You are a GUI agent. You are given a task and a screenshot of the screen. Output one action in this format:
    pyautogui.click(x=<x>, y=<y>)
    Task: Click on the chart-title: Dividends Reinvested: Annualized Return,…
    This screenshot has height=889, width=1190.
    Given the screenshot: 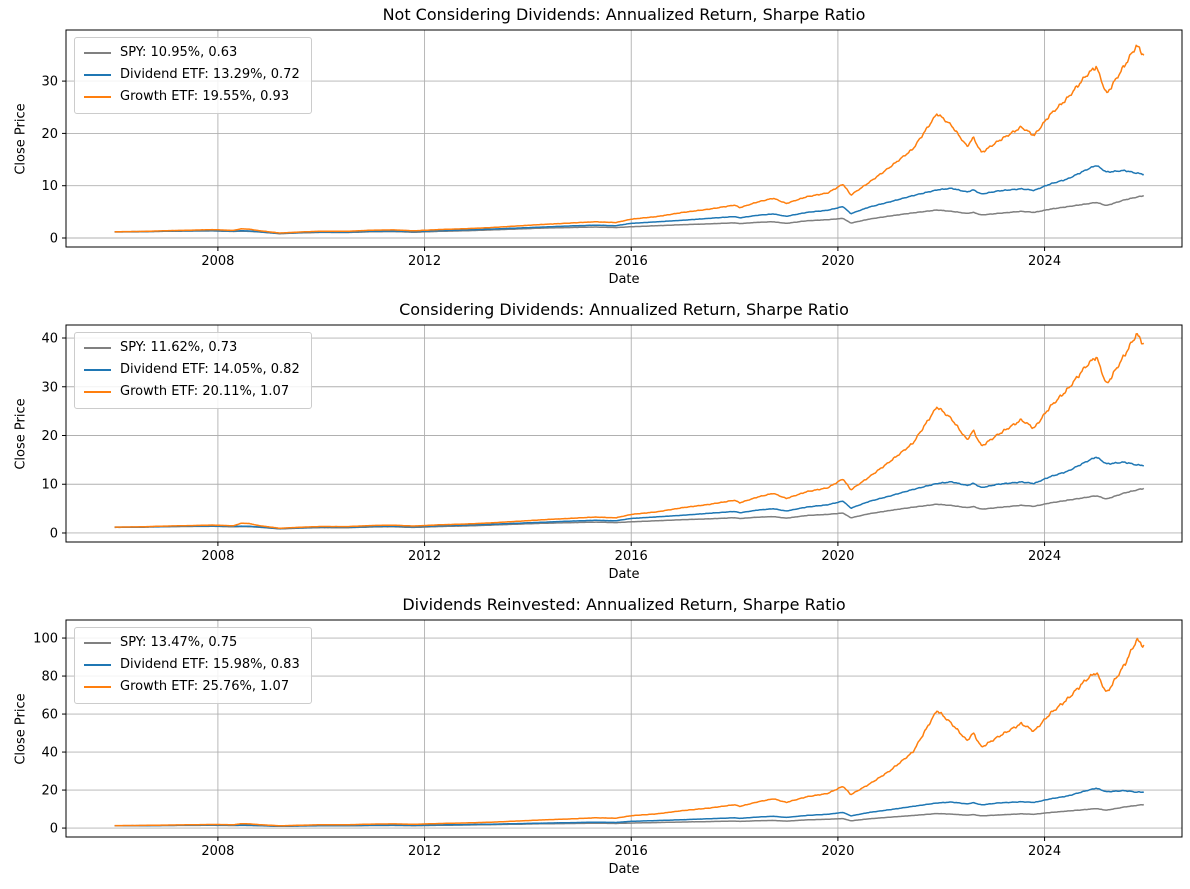 What is the action you would take?
    pyautogui.click(x=624, y=604)
    